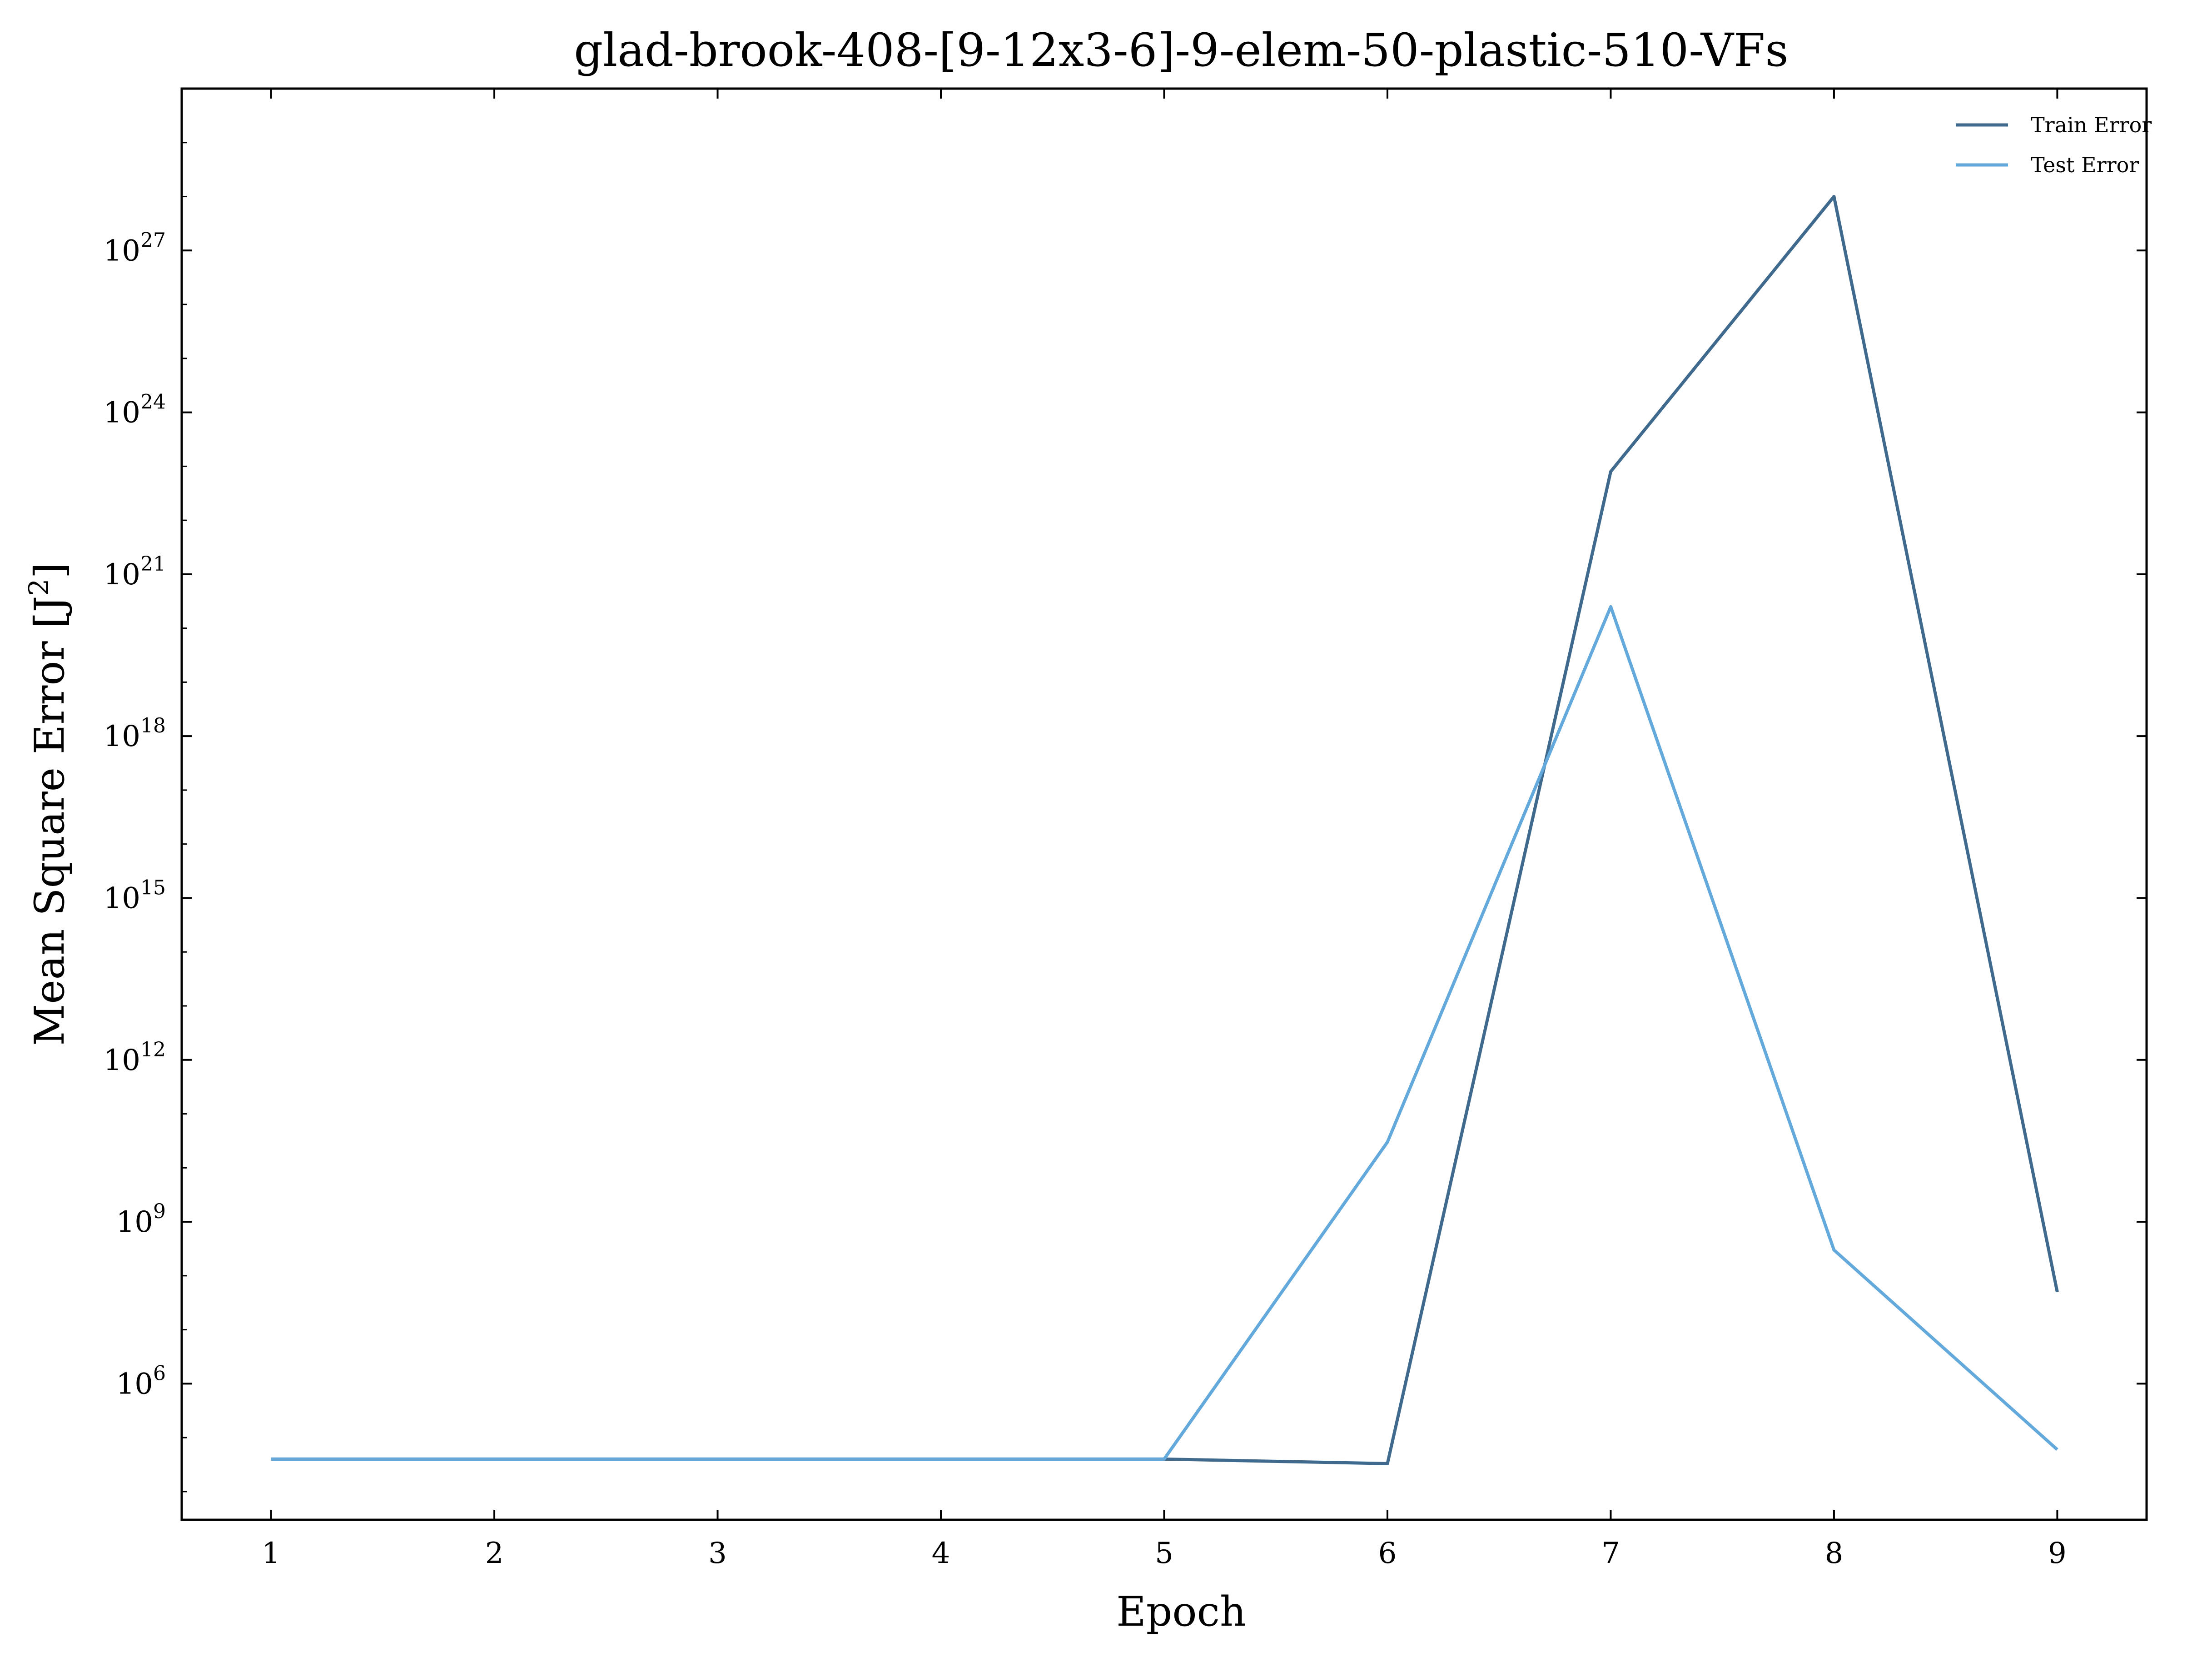 Image resolution: width=2212 pixels, height=1667 pixels. What do you see at coordinates (2054, 145) in the screenshot?
I see `legend: Train Error Test Error` at bounding box center [2054, 145].